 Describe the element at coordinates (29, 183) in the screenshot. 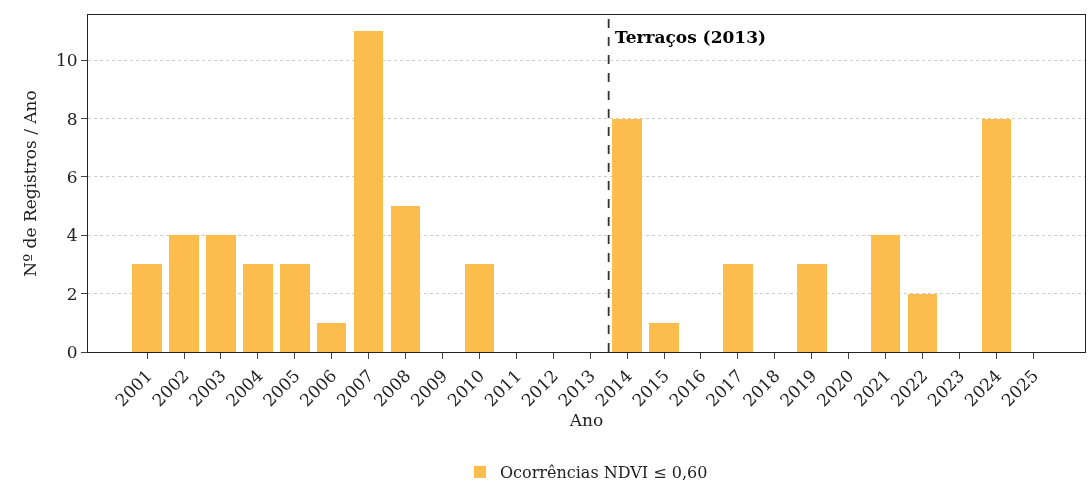

I see `y-axis-title: Nº de Registros / Ano` at that location.